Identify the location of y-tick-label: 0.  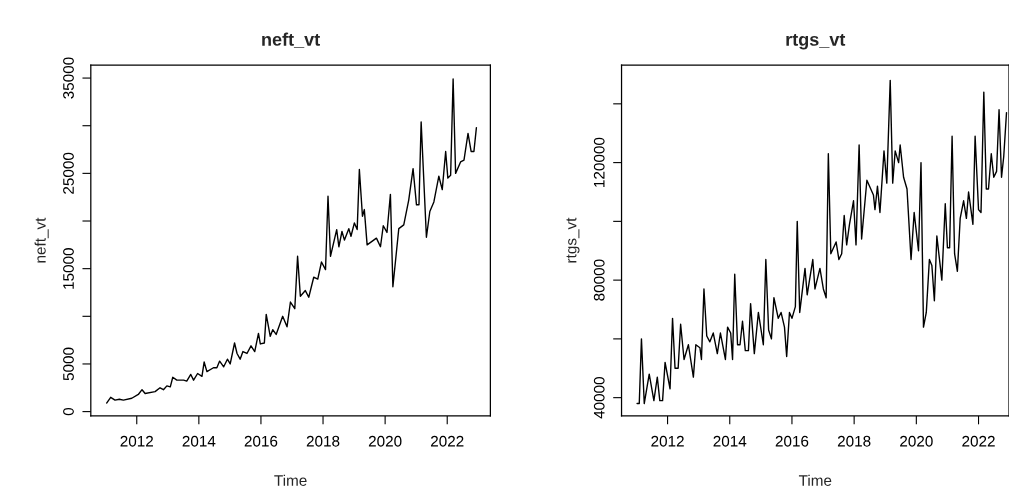
(68, 411).